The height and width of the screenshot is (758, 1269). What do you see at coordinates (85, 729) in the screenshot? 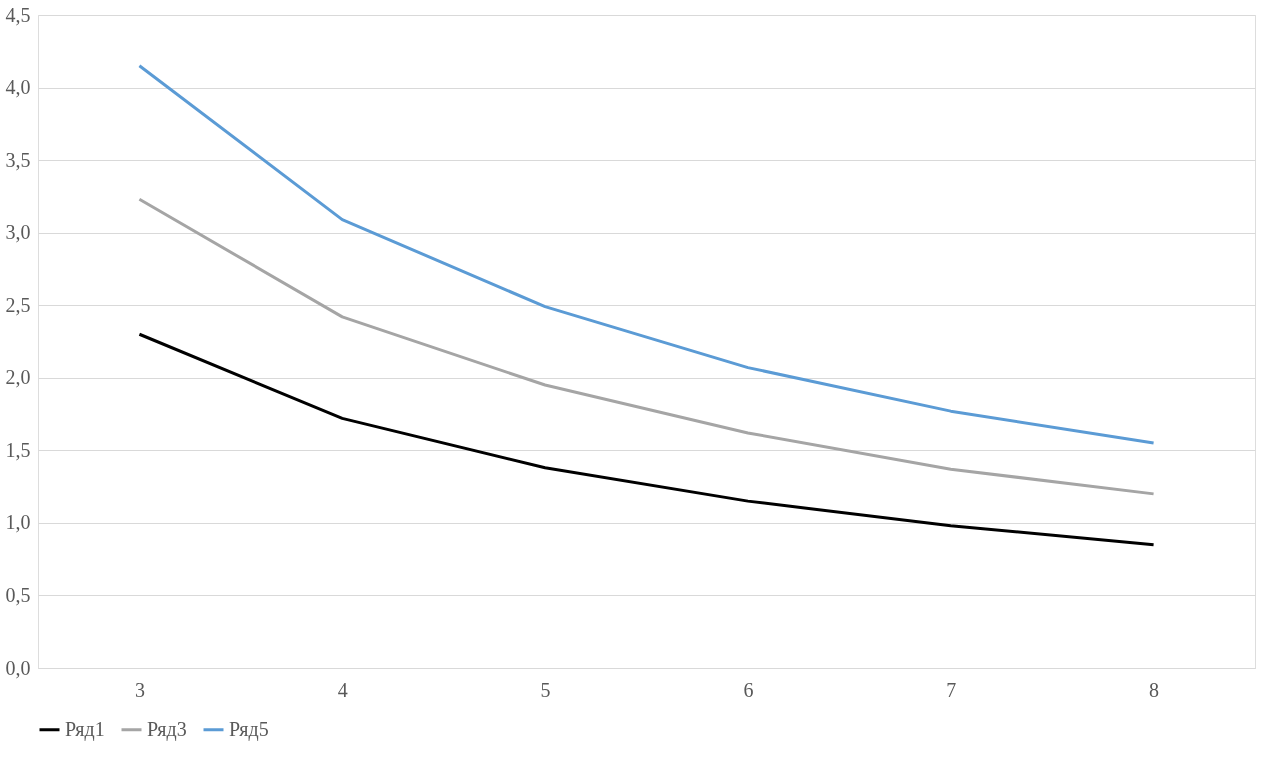
I see `legend-label: Ряд1` at bounding box center [85, 729].